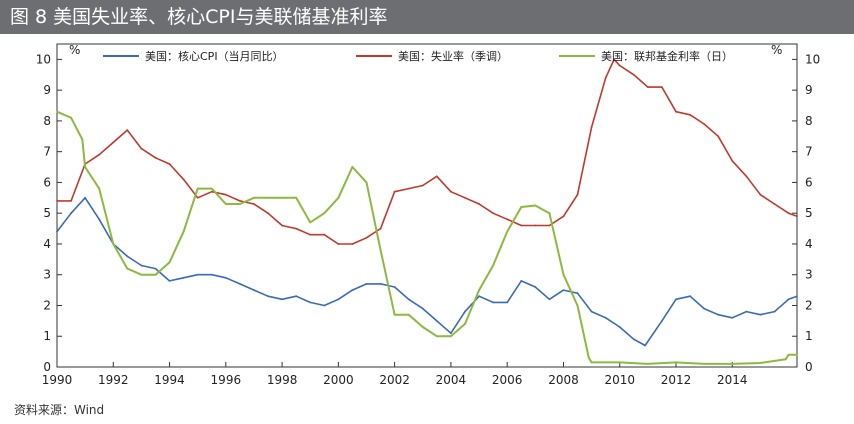 This screenshot has width=854, height=424. I want to click on left-tick-label: 0, so click(47, 367).